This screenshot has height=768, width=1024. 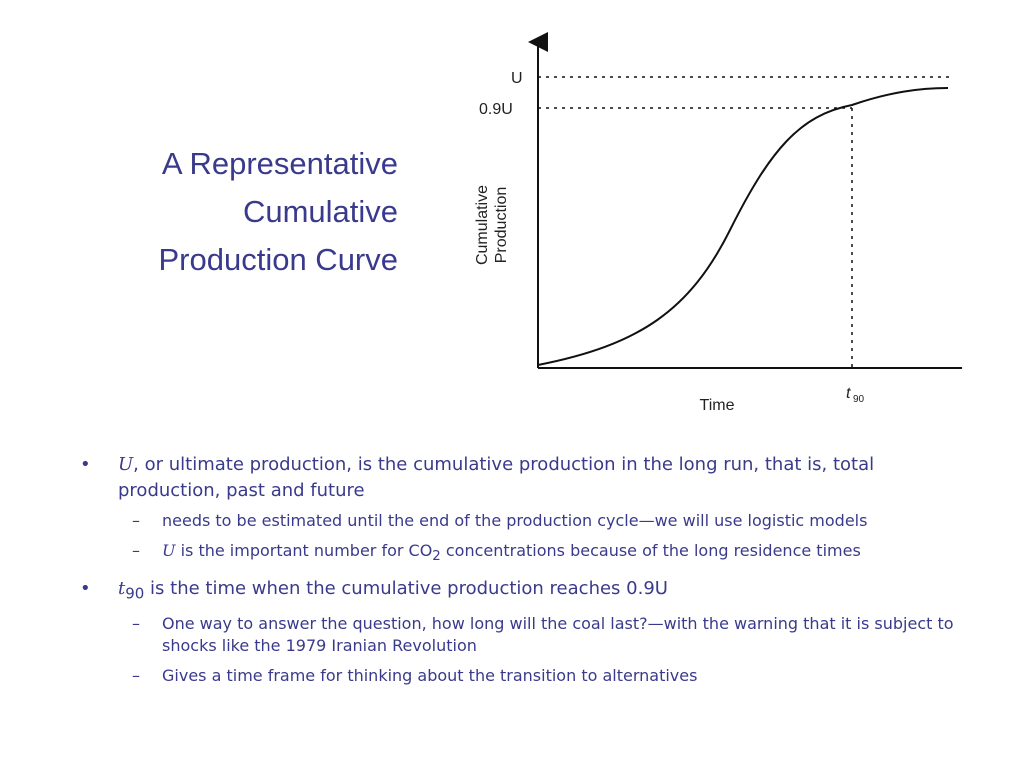 What do you see at coordinates (436, 557) in the screenshot?
I see `subscript: 2` at bounding box center [436, 557].